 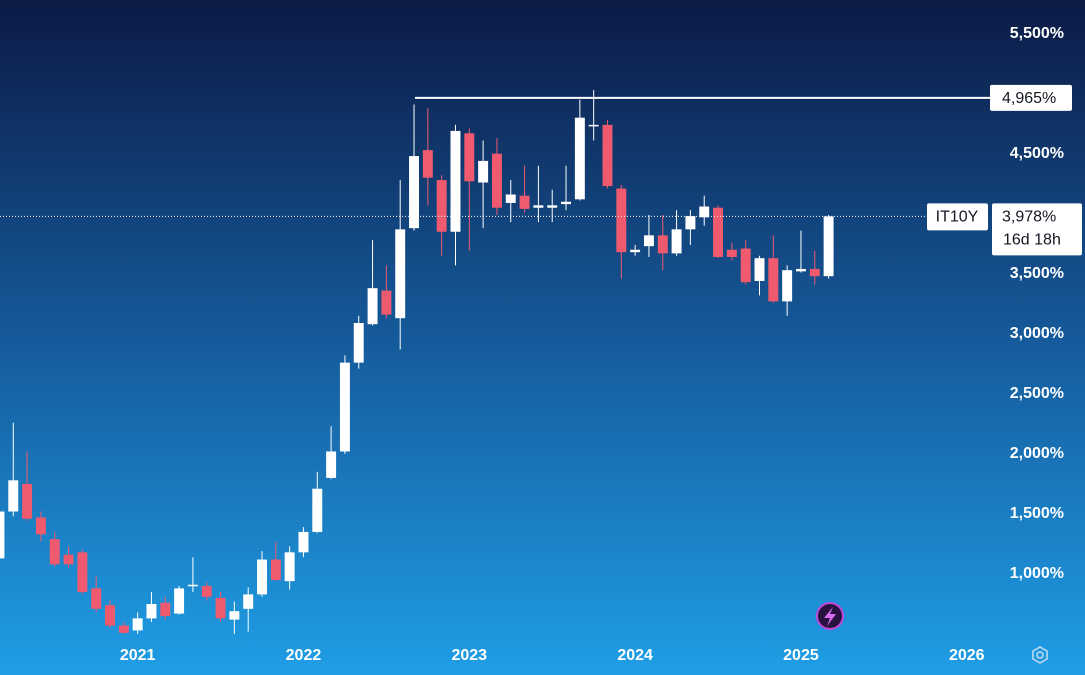 What do you see at coordinates (1037, 153) in the screenshot?
I see `y-tick-label: 4,500%` at bounding box center [1037, 153].